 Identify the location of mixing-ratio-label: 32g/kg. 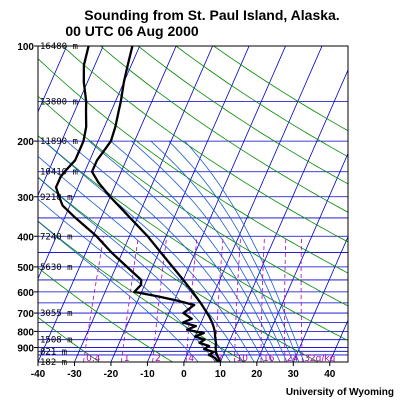
(319, 359).